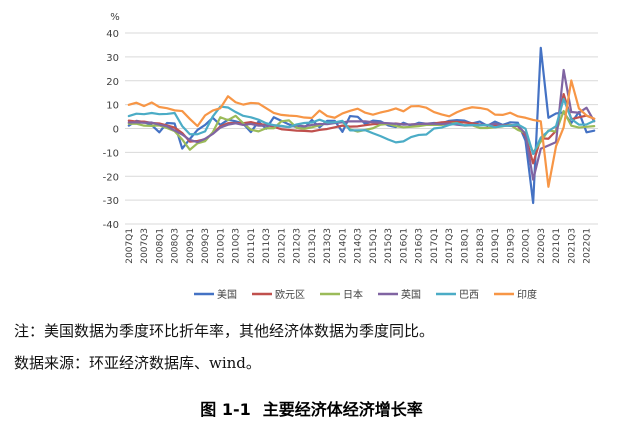 Image resolution: width=623 pixels, height=428 pixels. I want to click on x-tick-label: 2019Q3, so click(511, 246).